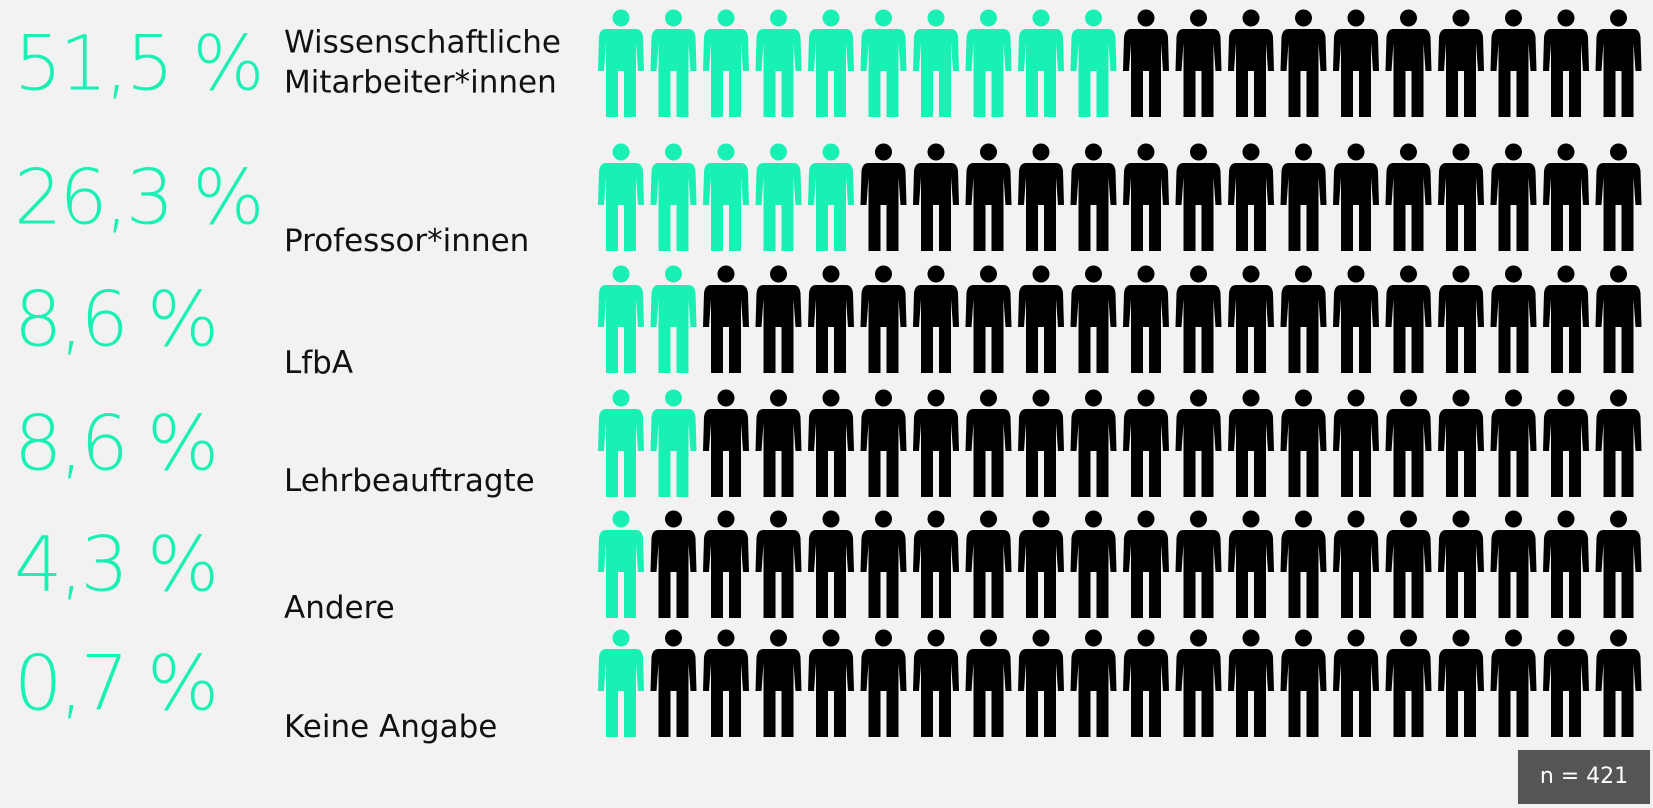  Describe the element at coordinates (116, 564) in the screenshot. I see `value-label: 4,3 %` at that location.